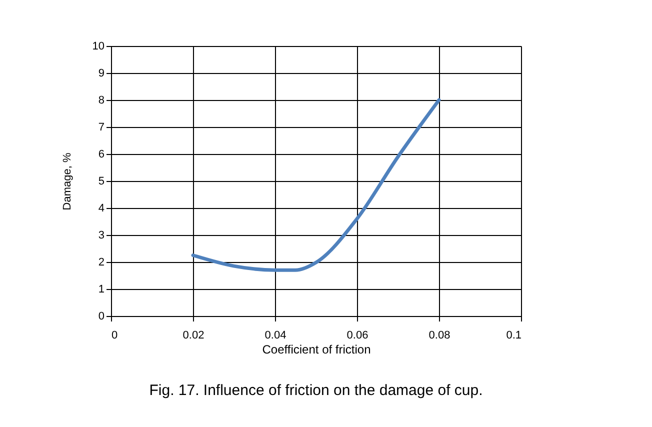 The width and height of the screenshot is (652, 427). Describe the element at coordinates (514, 336) in the screenshot. I see `x-tick-label: 0.1` at that location.